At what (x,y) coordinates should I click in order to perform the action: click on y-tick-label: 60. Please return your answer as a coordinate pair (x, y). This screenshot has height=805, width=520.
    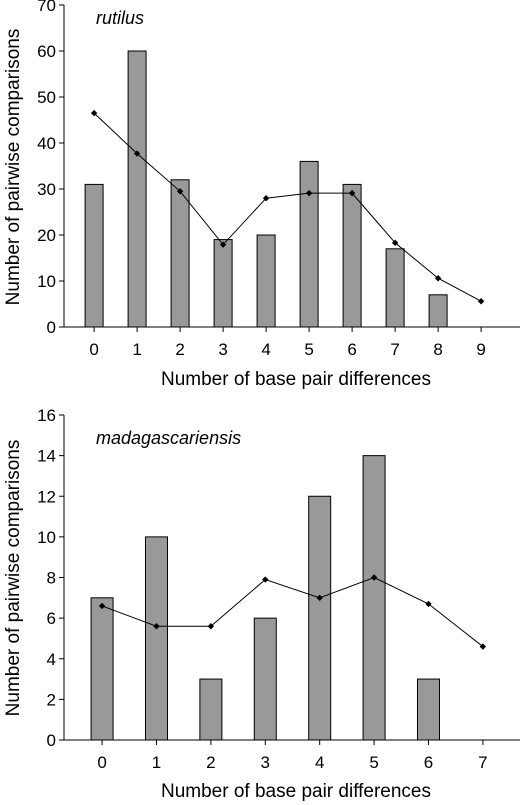
    Looking at the image, I should click on (46, 51).